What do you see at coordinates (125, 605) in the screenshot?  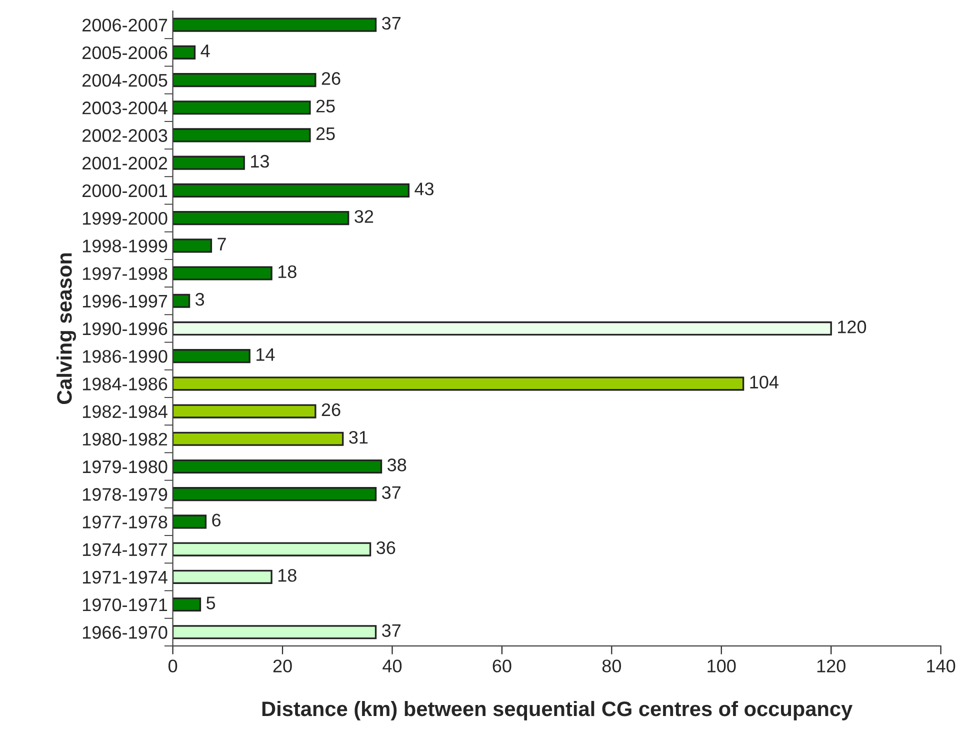 I see `y-tick-label: 1970-1971` at bounding box center [125, 605].